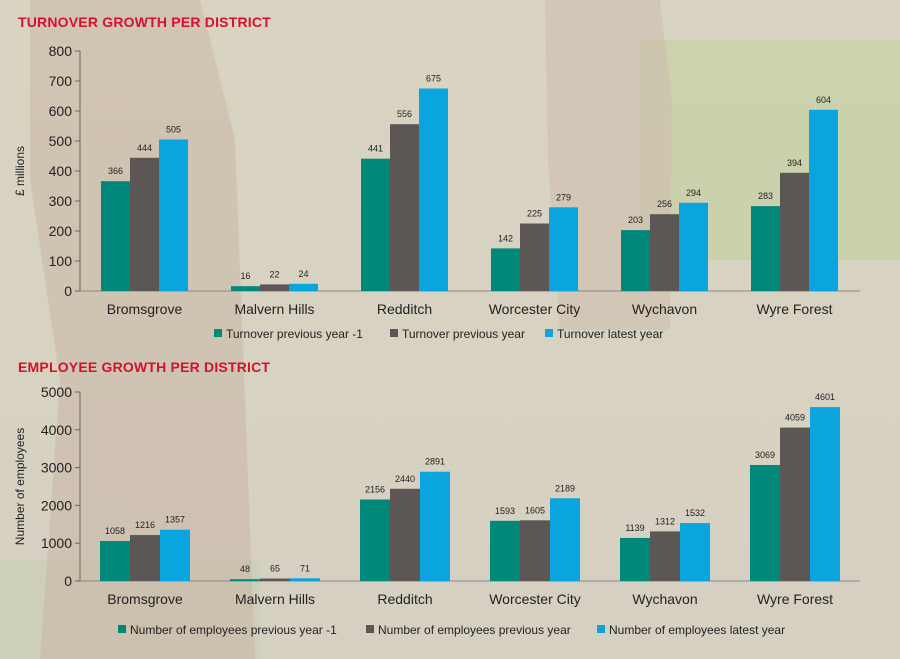 The width and height of the screenshot is (900, 659). What do you see at coordinates (693, 193) in the screenshot?
I see `chart1-data-label: 294` at bounding box center [693, 193].